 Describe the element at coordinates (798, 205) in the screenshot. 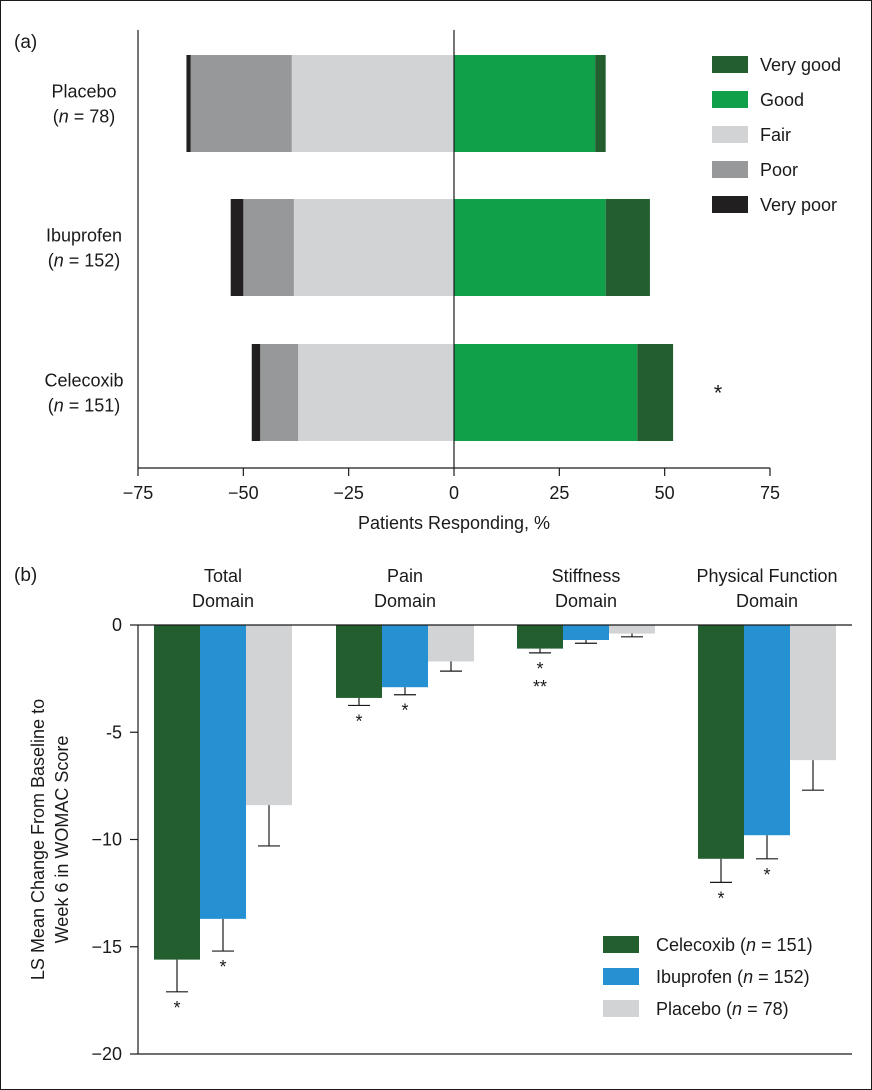

I see `legend-label: Very poor` at that location.